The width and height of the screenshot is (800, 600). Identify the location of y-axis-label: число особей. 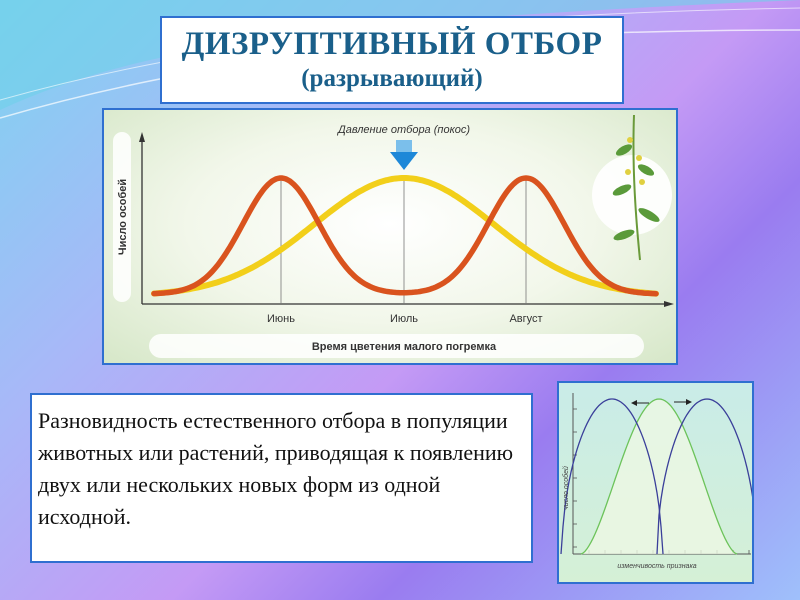
(566, 488).